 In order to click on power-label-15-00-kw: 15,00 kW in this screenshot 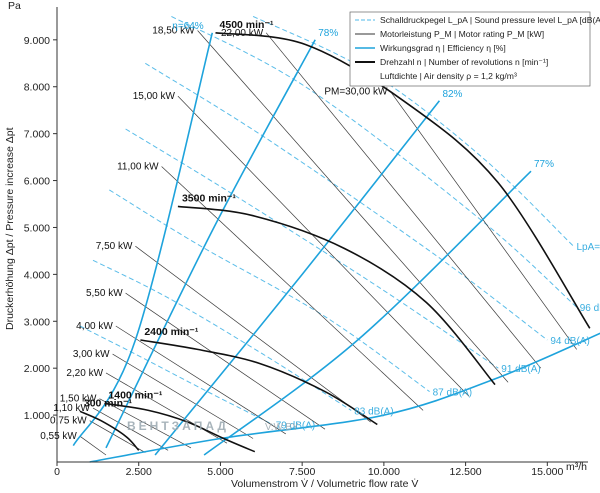, I will do `click(154, 96)`.